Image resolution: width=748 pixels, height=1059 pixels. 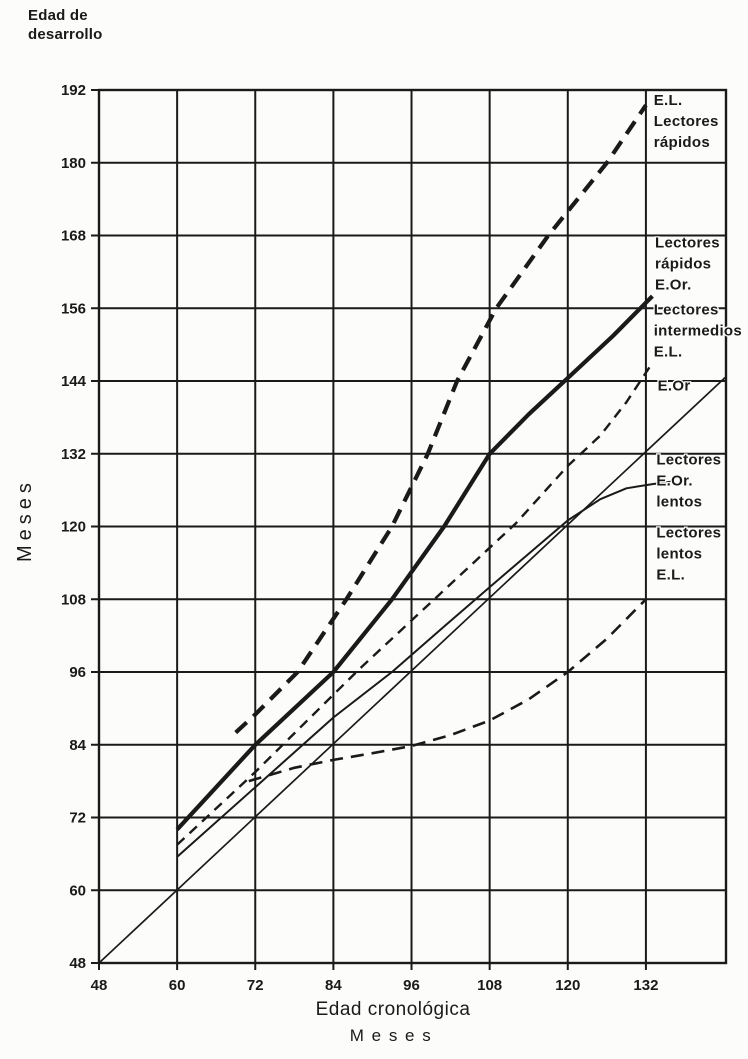 What do you see at coordinates (65, 34) in the screenshot?
I see `y-axis-caption-line-2: desarrollo` at bounding box center [65, 34].